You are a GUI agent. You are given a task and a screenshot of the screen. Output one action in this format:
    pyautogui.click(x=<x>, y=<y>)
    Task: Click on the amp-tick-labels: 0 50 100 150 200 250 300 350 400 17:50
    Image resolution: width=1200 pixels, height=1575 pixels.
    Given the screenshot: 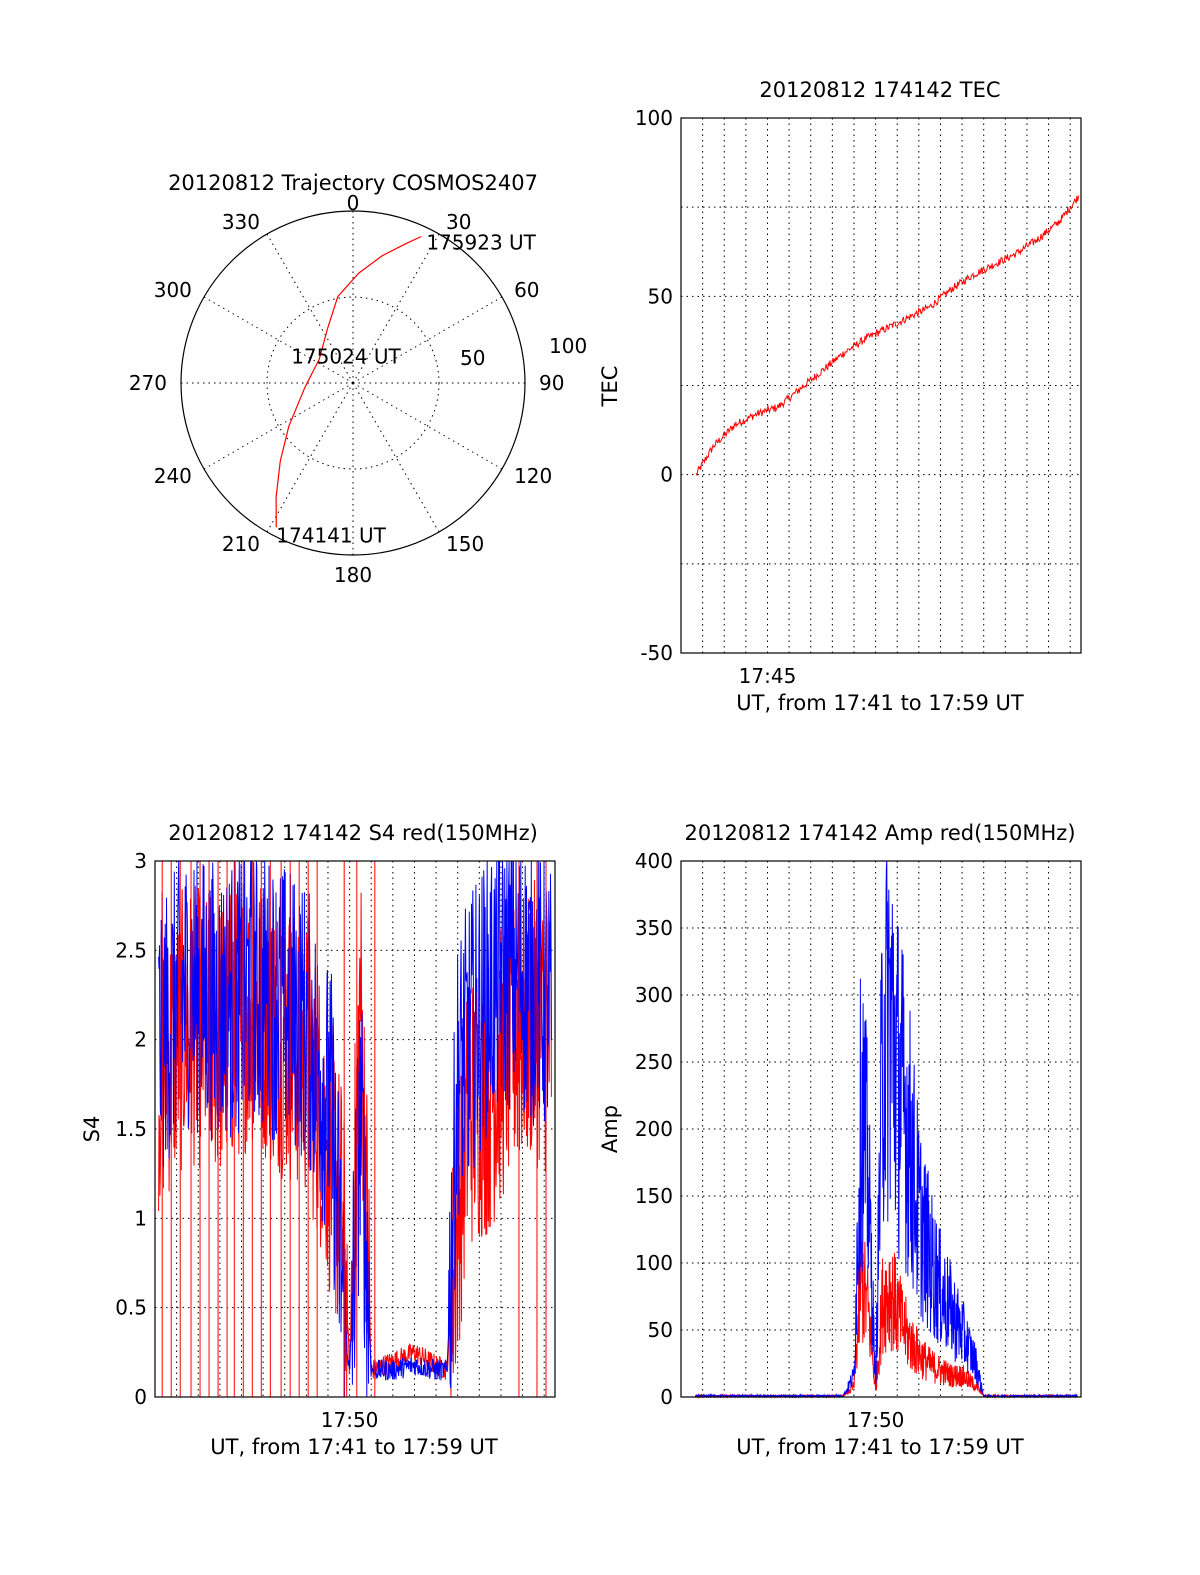 What is the action you would take?
    pyautogui.click(x=770, y=1140)
    